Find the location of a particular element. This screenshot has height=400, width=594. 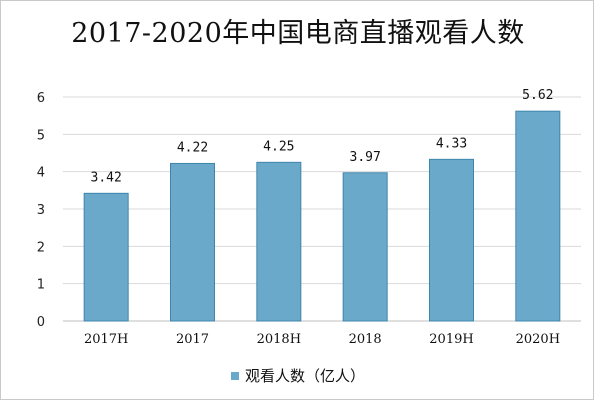

data-label: 4.25 is located at coordinates (278, 146).